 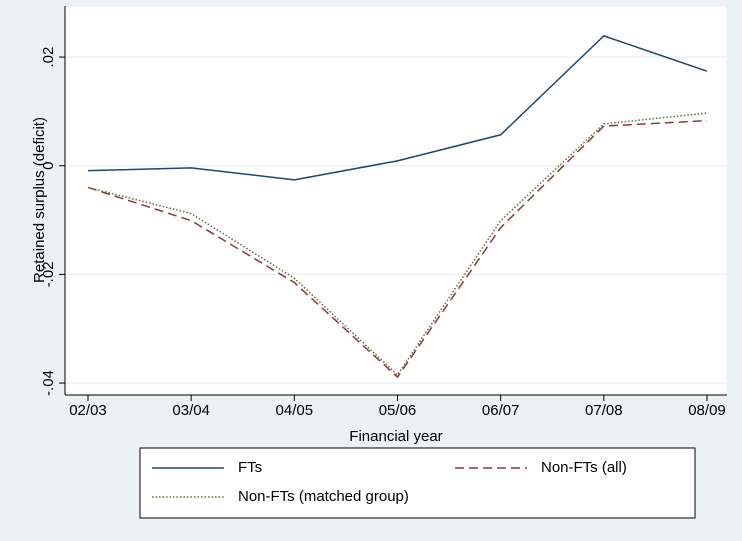 What do you see at coordinates (39, 200) in the screenshot?
I see `y-axis-title: Retained surplus (deficit)` at bounding box center [39, 200].